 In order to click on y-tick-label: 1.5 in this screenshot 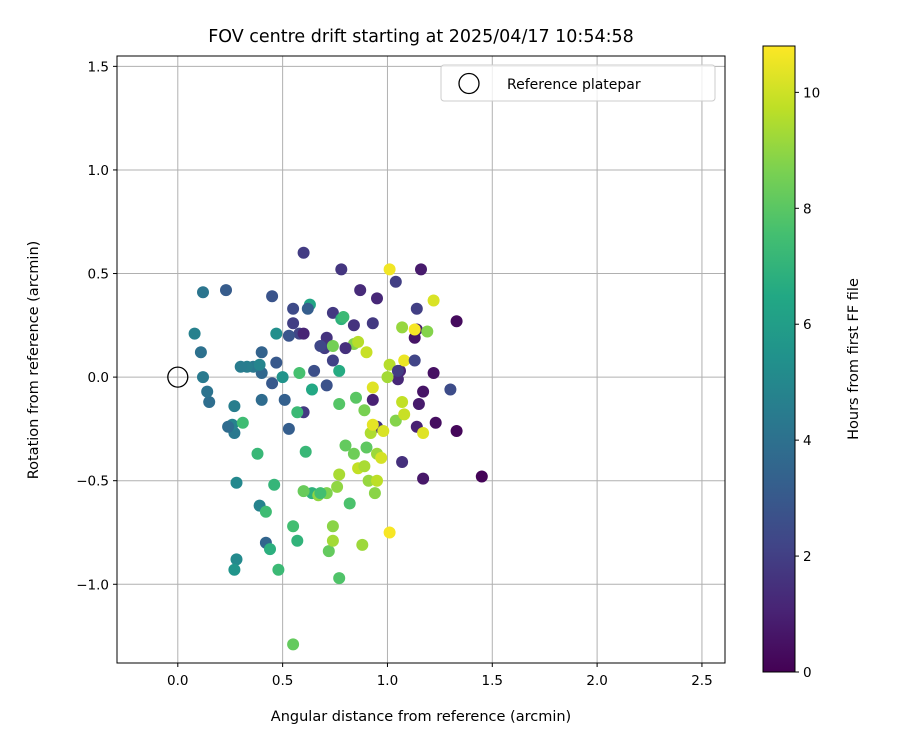, I will do `click(98, 67)`.